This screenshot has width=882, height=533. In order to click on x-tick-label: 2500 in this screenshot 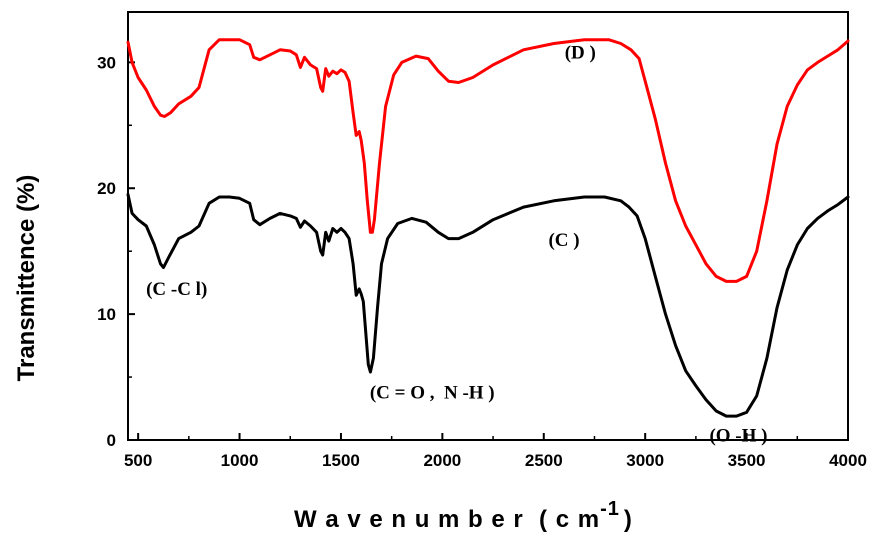, I will do `click(544, 460)`.